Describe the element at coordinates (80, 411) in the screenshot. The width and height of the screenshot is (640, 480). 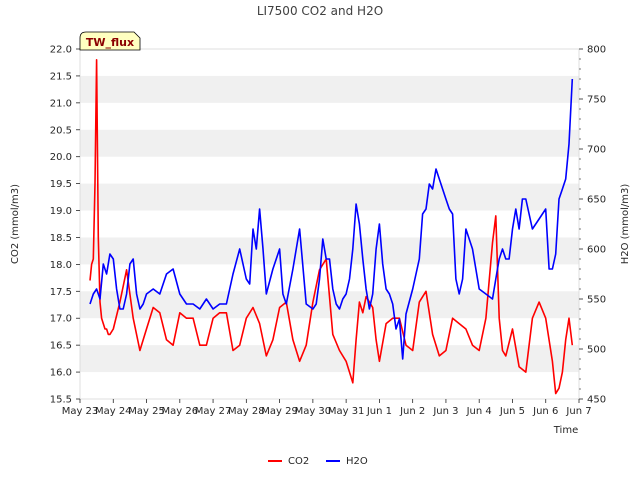
I see `x-tick-label: May 23` at that location.